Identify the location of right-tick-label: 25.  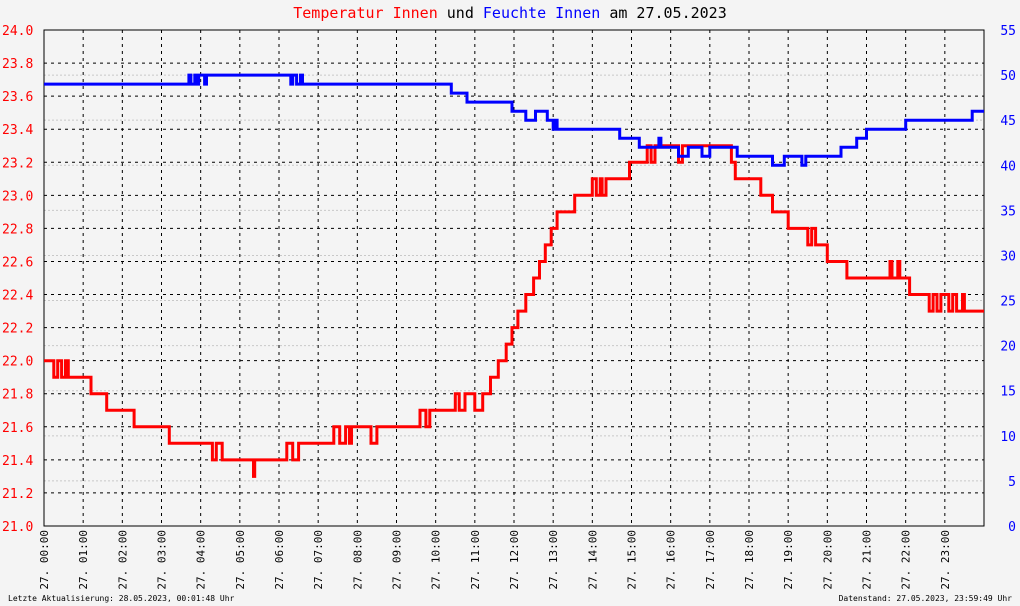
(1008, 302).